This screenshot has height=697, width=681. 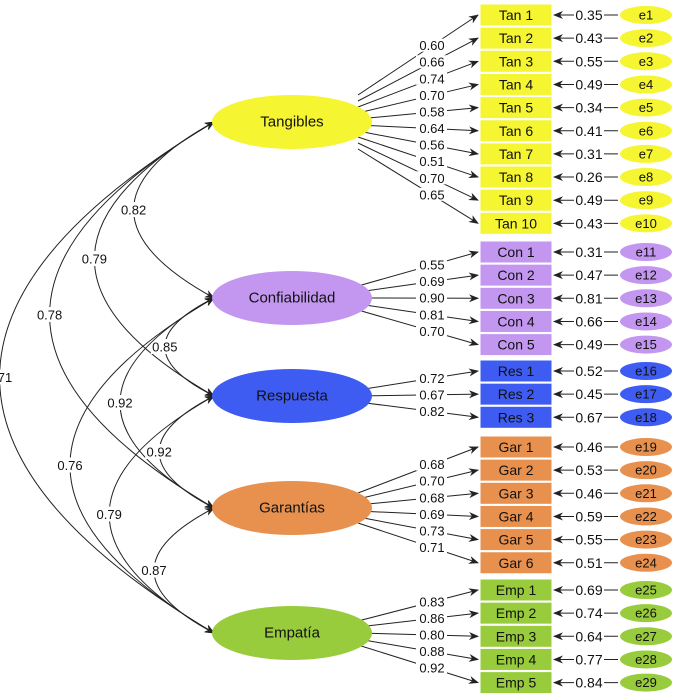 I want to click on loading-value: 0.80, so click(x=431, y=635).